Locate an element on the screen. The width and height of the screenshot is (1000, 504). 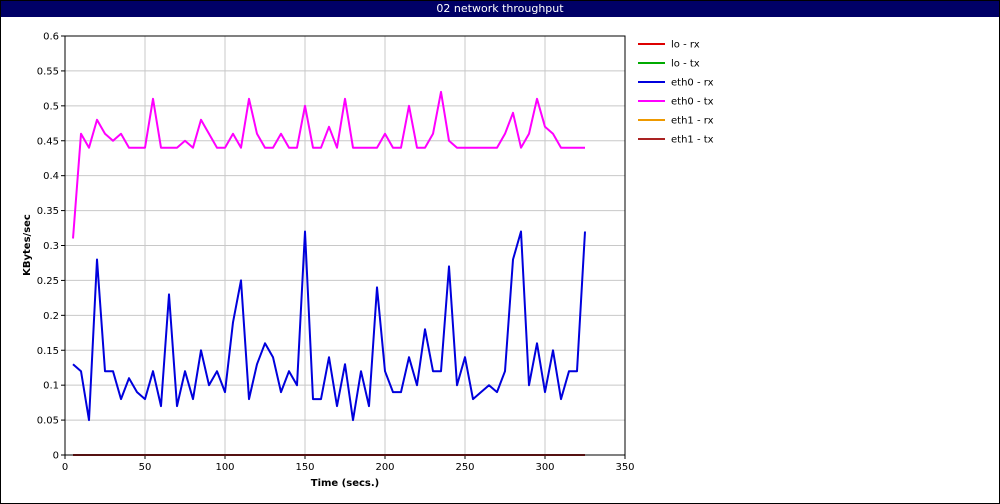
legend-item: lo - rx is located at coordinates (669, 45).